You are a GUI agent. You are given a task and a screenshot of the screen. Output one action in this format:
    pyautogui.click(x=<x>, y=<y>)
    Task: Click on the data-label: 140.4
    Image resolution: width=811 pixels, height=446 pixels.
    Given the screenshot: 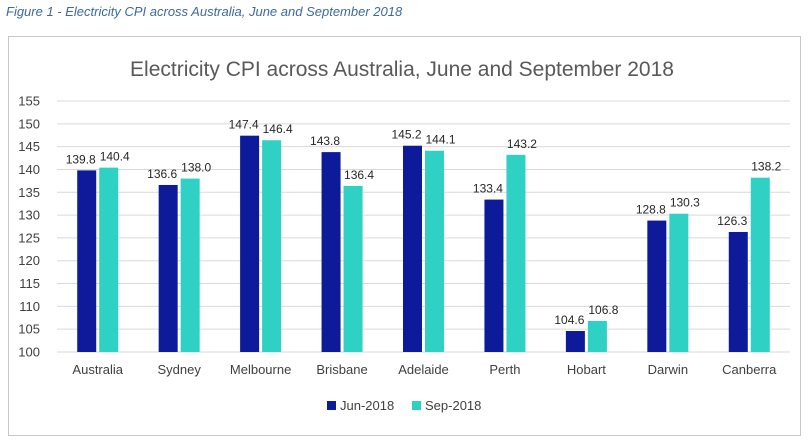 What is the action you would take?
    pyautogui.click(x=115, y=157)
    